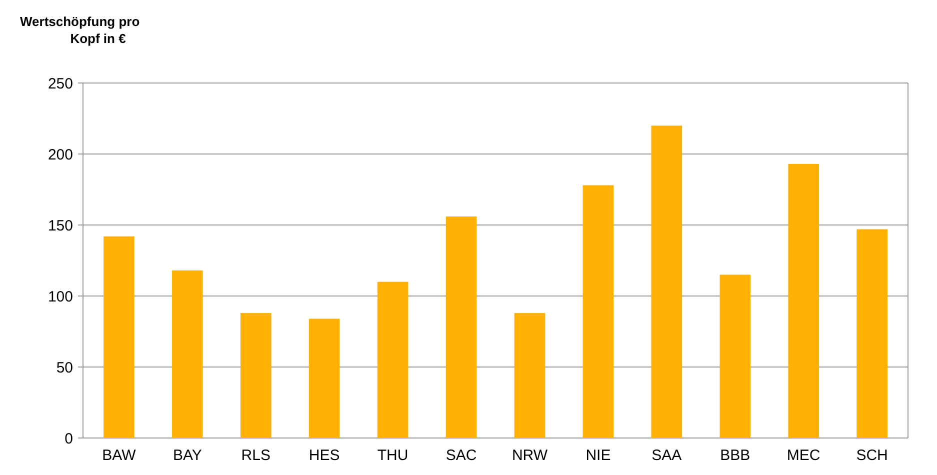  What do you see at coordinates (60, 297) in the screenshot?
I see `y-tick-label: 100` at bounding box center [60, 297].